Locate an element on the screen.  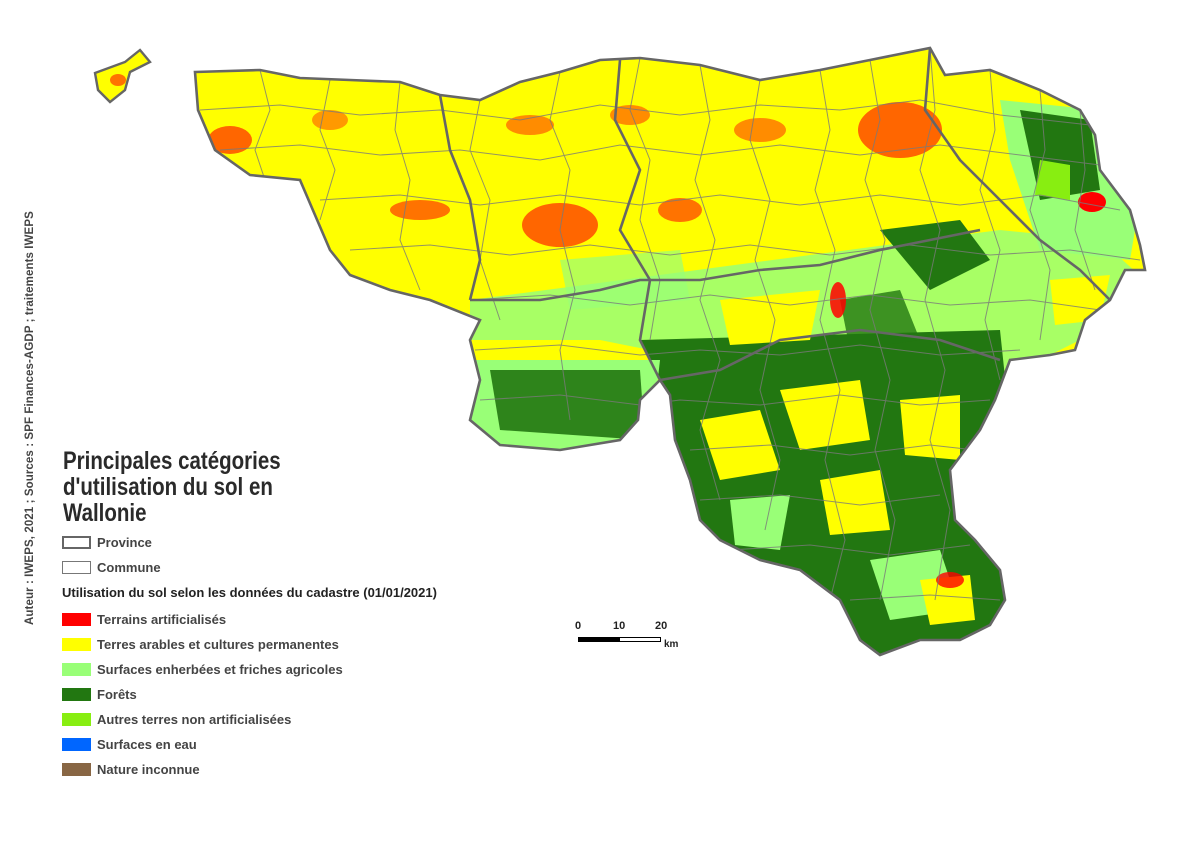
legend-item-label: Nature inconnue is located at coordinates (148, 769).